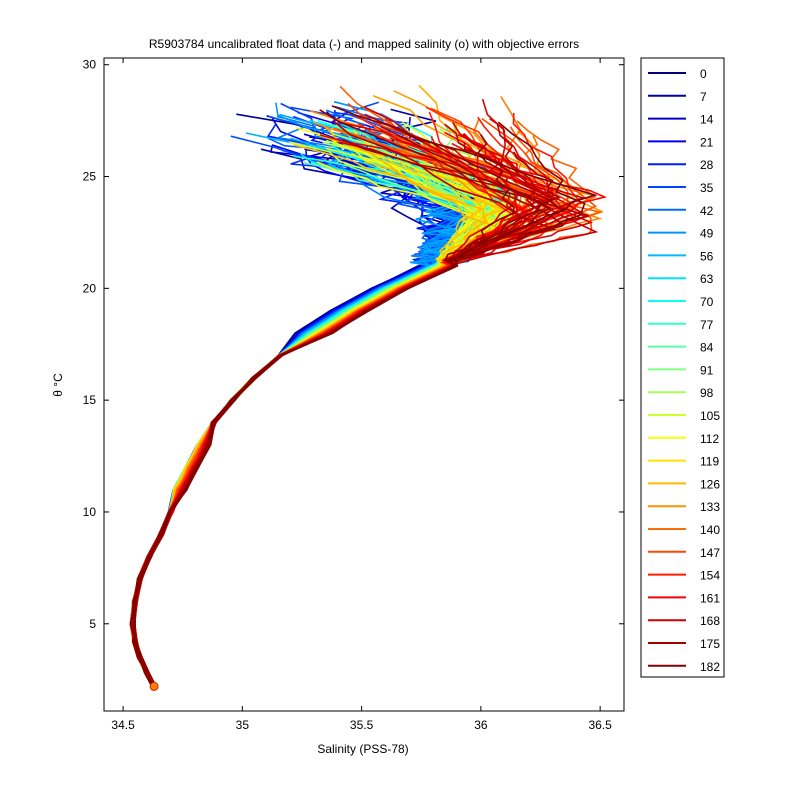 This screenshot has width=800, height=800. I want to click on legend-label: 98, so click(707, 393).